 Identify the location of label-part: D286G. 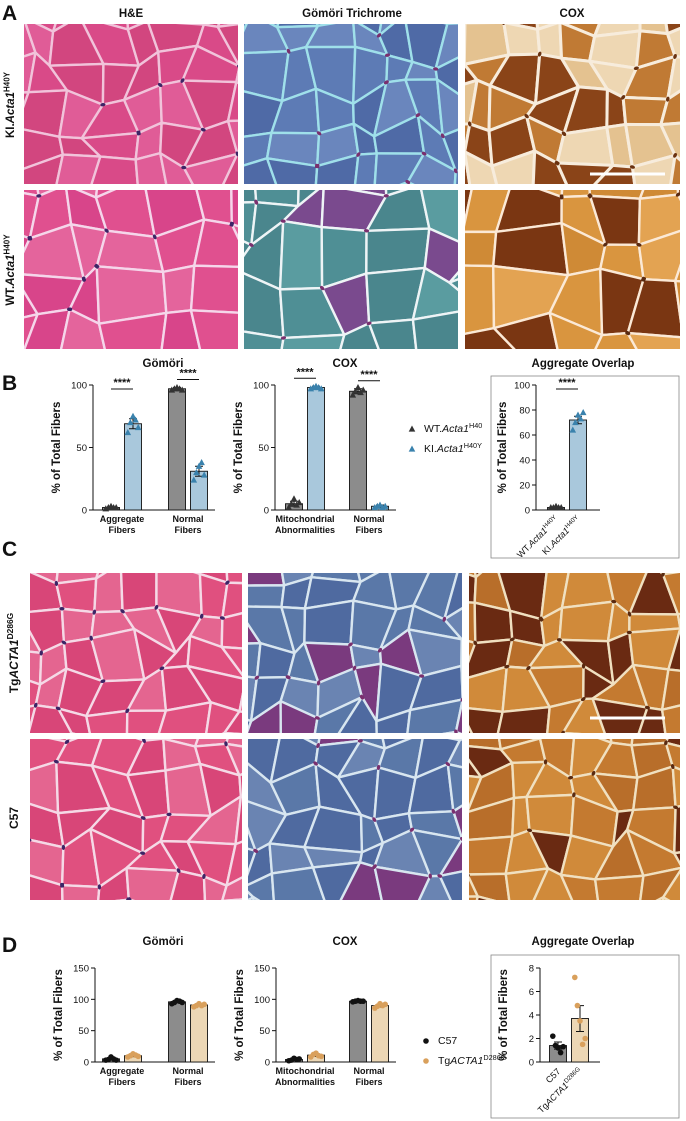
(572, 1075).